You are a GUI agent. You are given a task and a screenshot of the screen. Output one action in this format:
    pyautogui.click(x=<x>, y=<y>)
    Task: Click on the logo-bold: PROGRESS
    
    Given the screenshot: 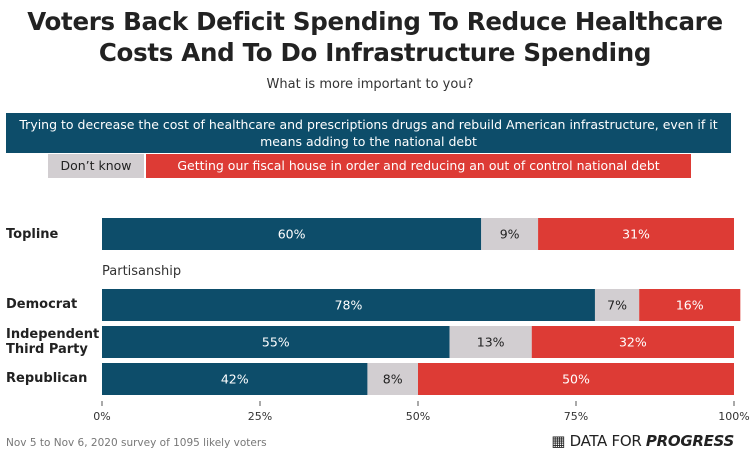 What is the action you would take?
    pyautogui.click(x=689, y=441)
    